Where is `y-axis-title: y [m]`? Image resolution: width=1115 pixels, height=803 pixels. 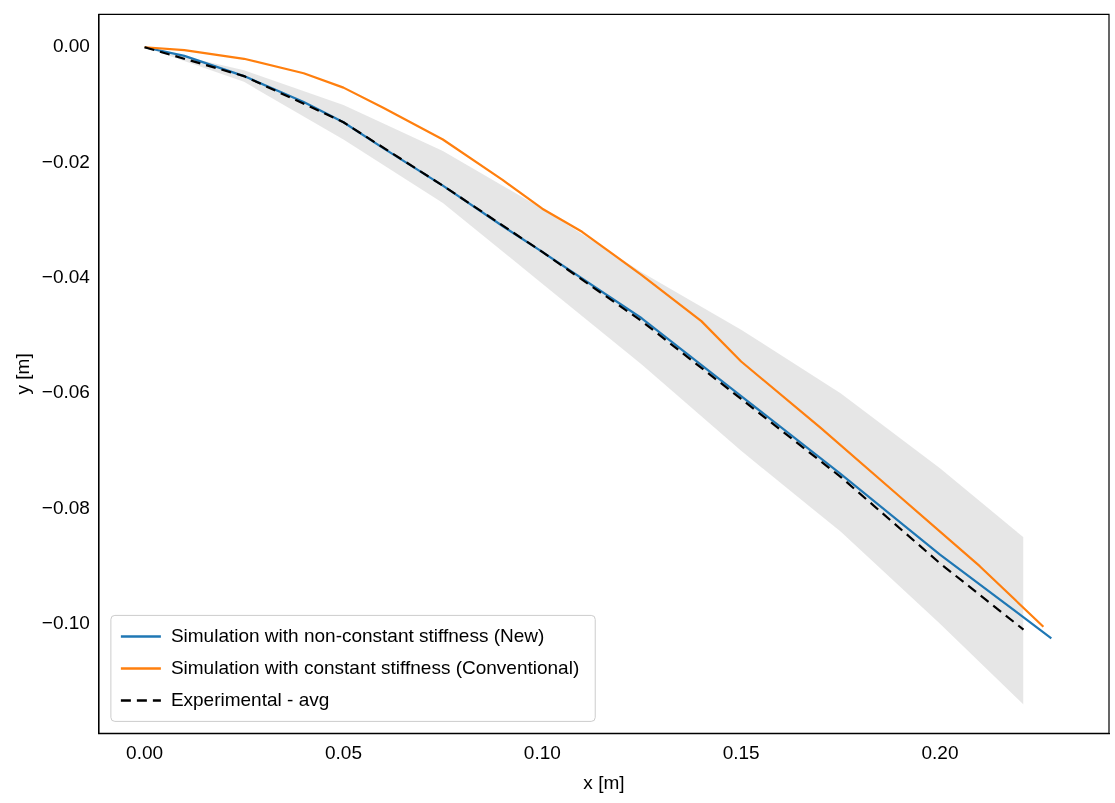 y-axis-title: y [m] is located at coordinates (22, 374).